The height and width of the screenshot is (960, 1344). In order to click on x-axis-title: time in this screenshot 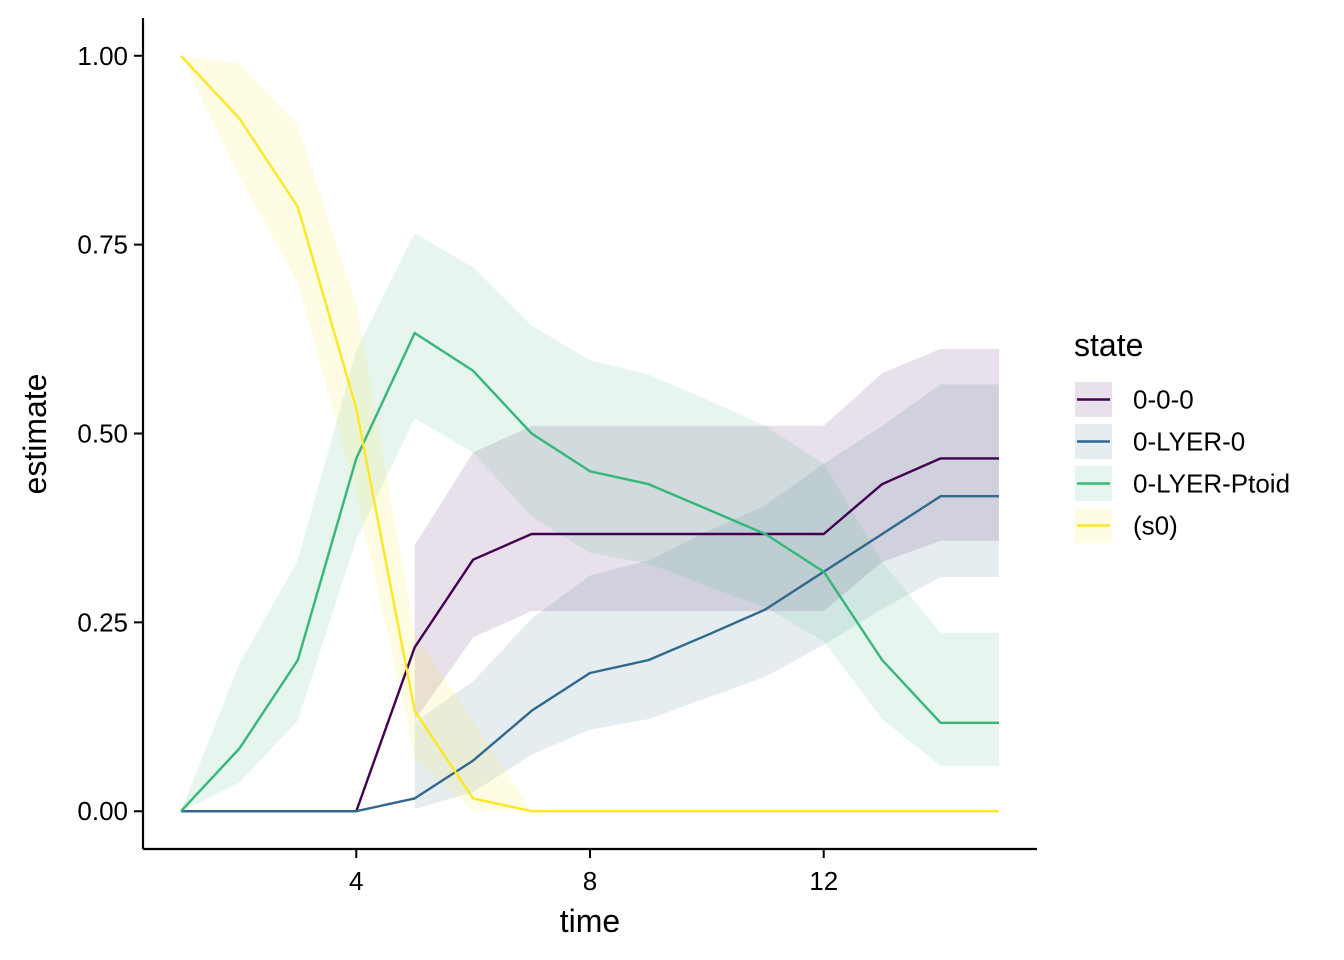, I will do `click(590, 921)`.